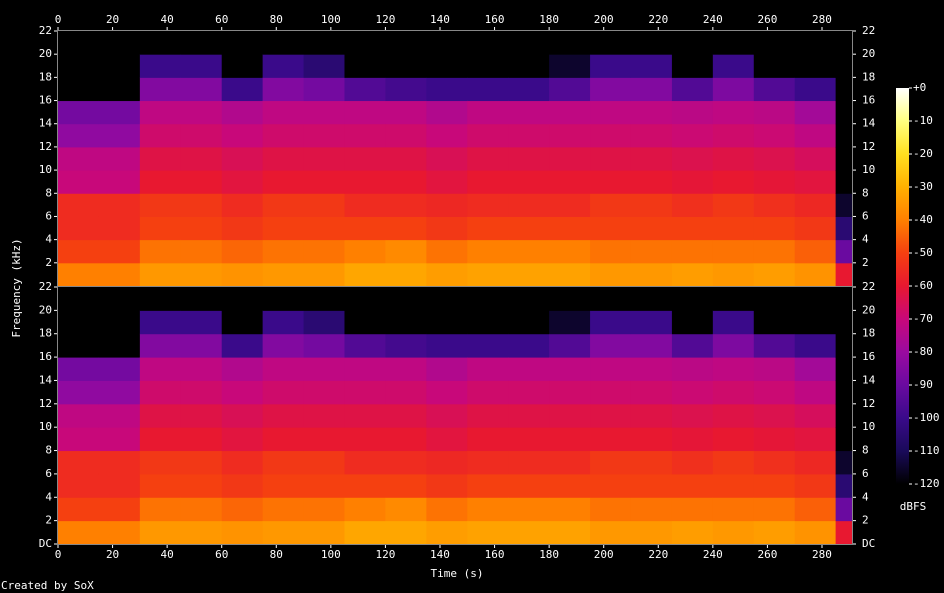 Image resolution: width=944 pixels, height=593 pixels. Describe the element at coordinates (45, 286) in the screenshot. I see `y-tick-label: 22` at that location.